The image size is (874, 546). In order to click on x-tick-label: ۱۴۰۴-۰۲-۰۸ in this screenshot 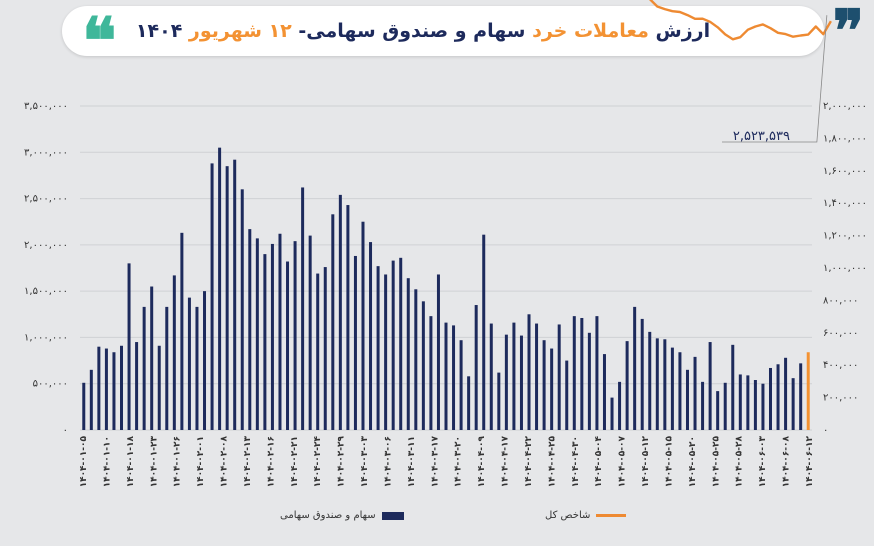, I will do `click(225, 461)`.